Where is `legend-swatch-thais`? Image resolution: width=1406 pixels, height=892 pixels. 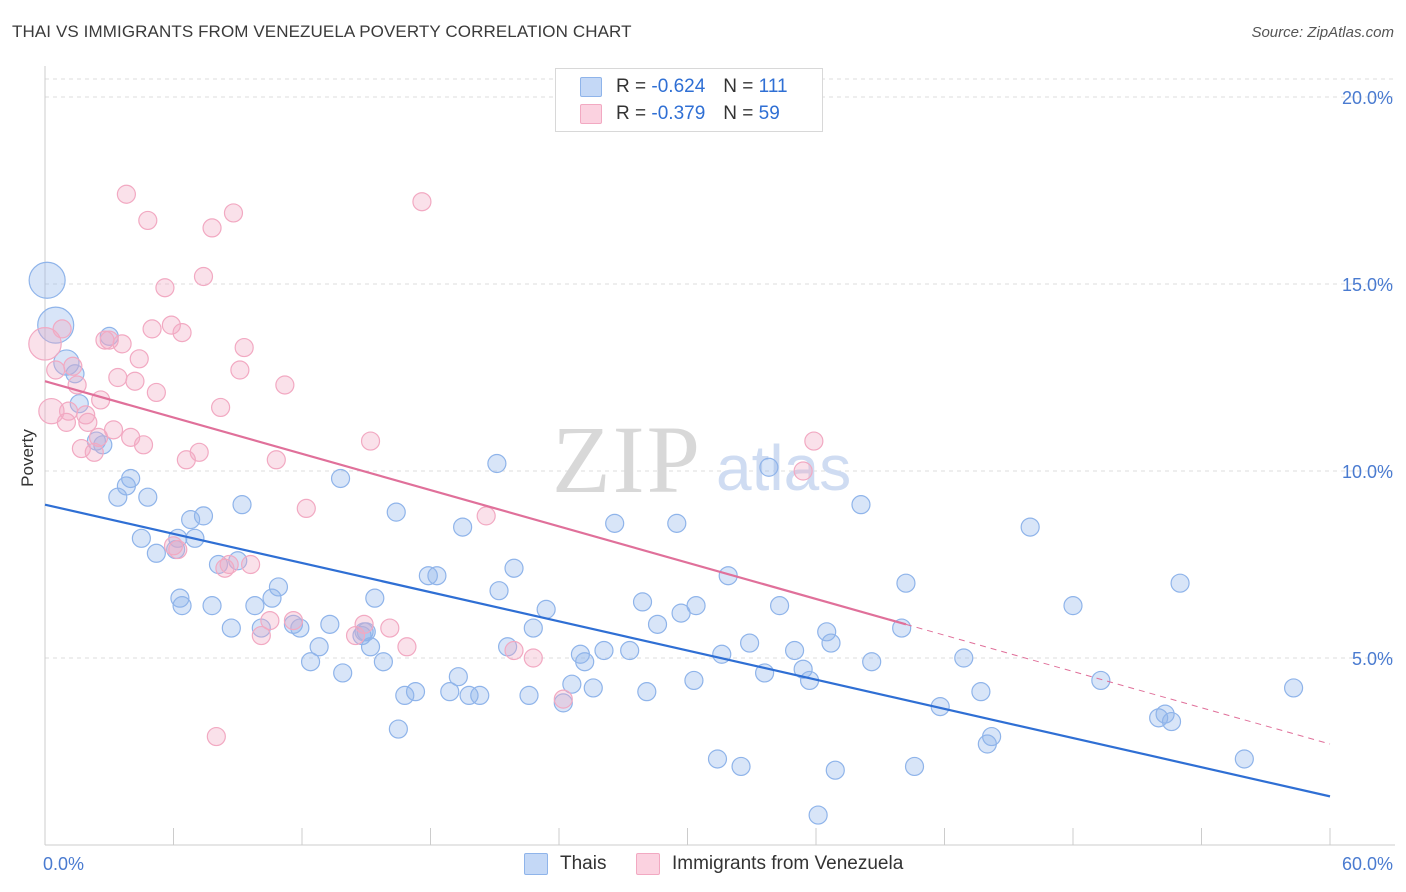
legend-swatch-thais is located at coordinates (591, 87).